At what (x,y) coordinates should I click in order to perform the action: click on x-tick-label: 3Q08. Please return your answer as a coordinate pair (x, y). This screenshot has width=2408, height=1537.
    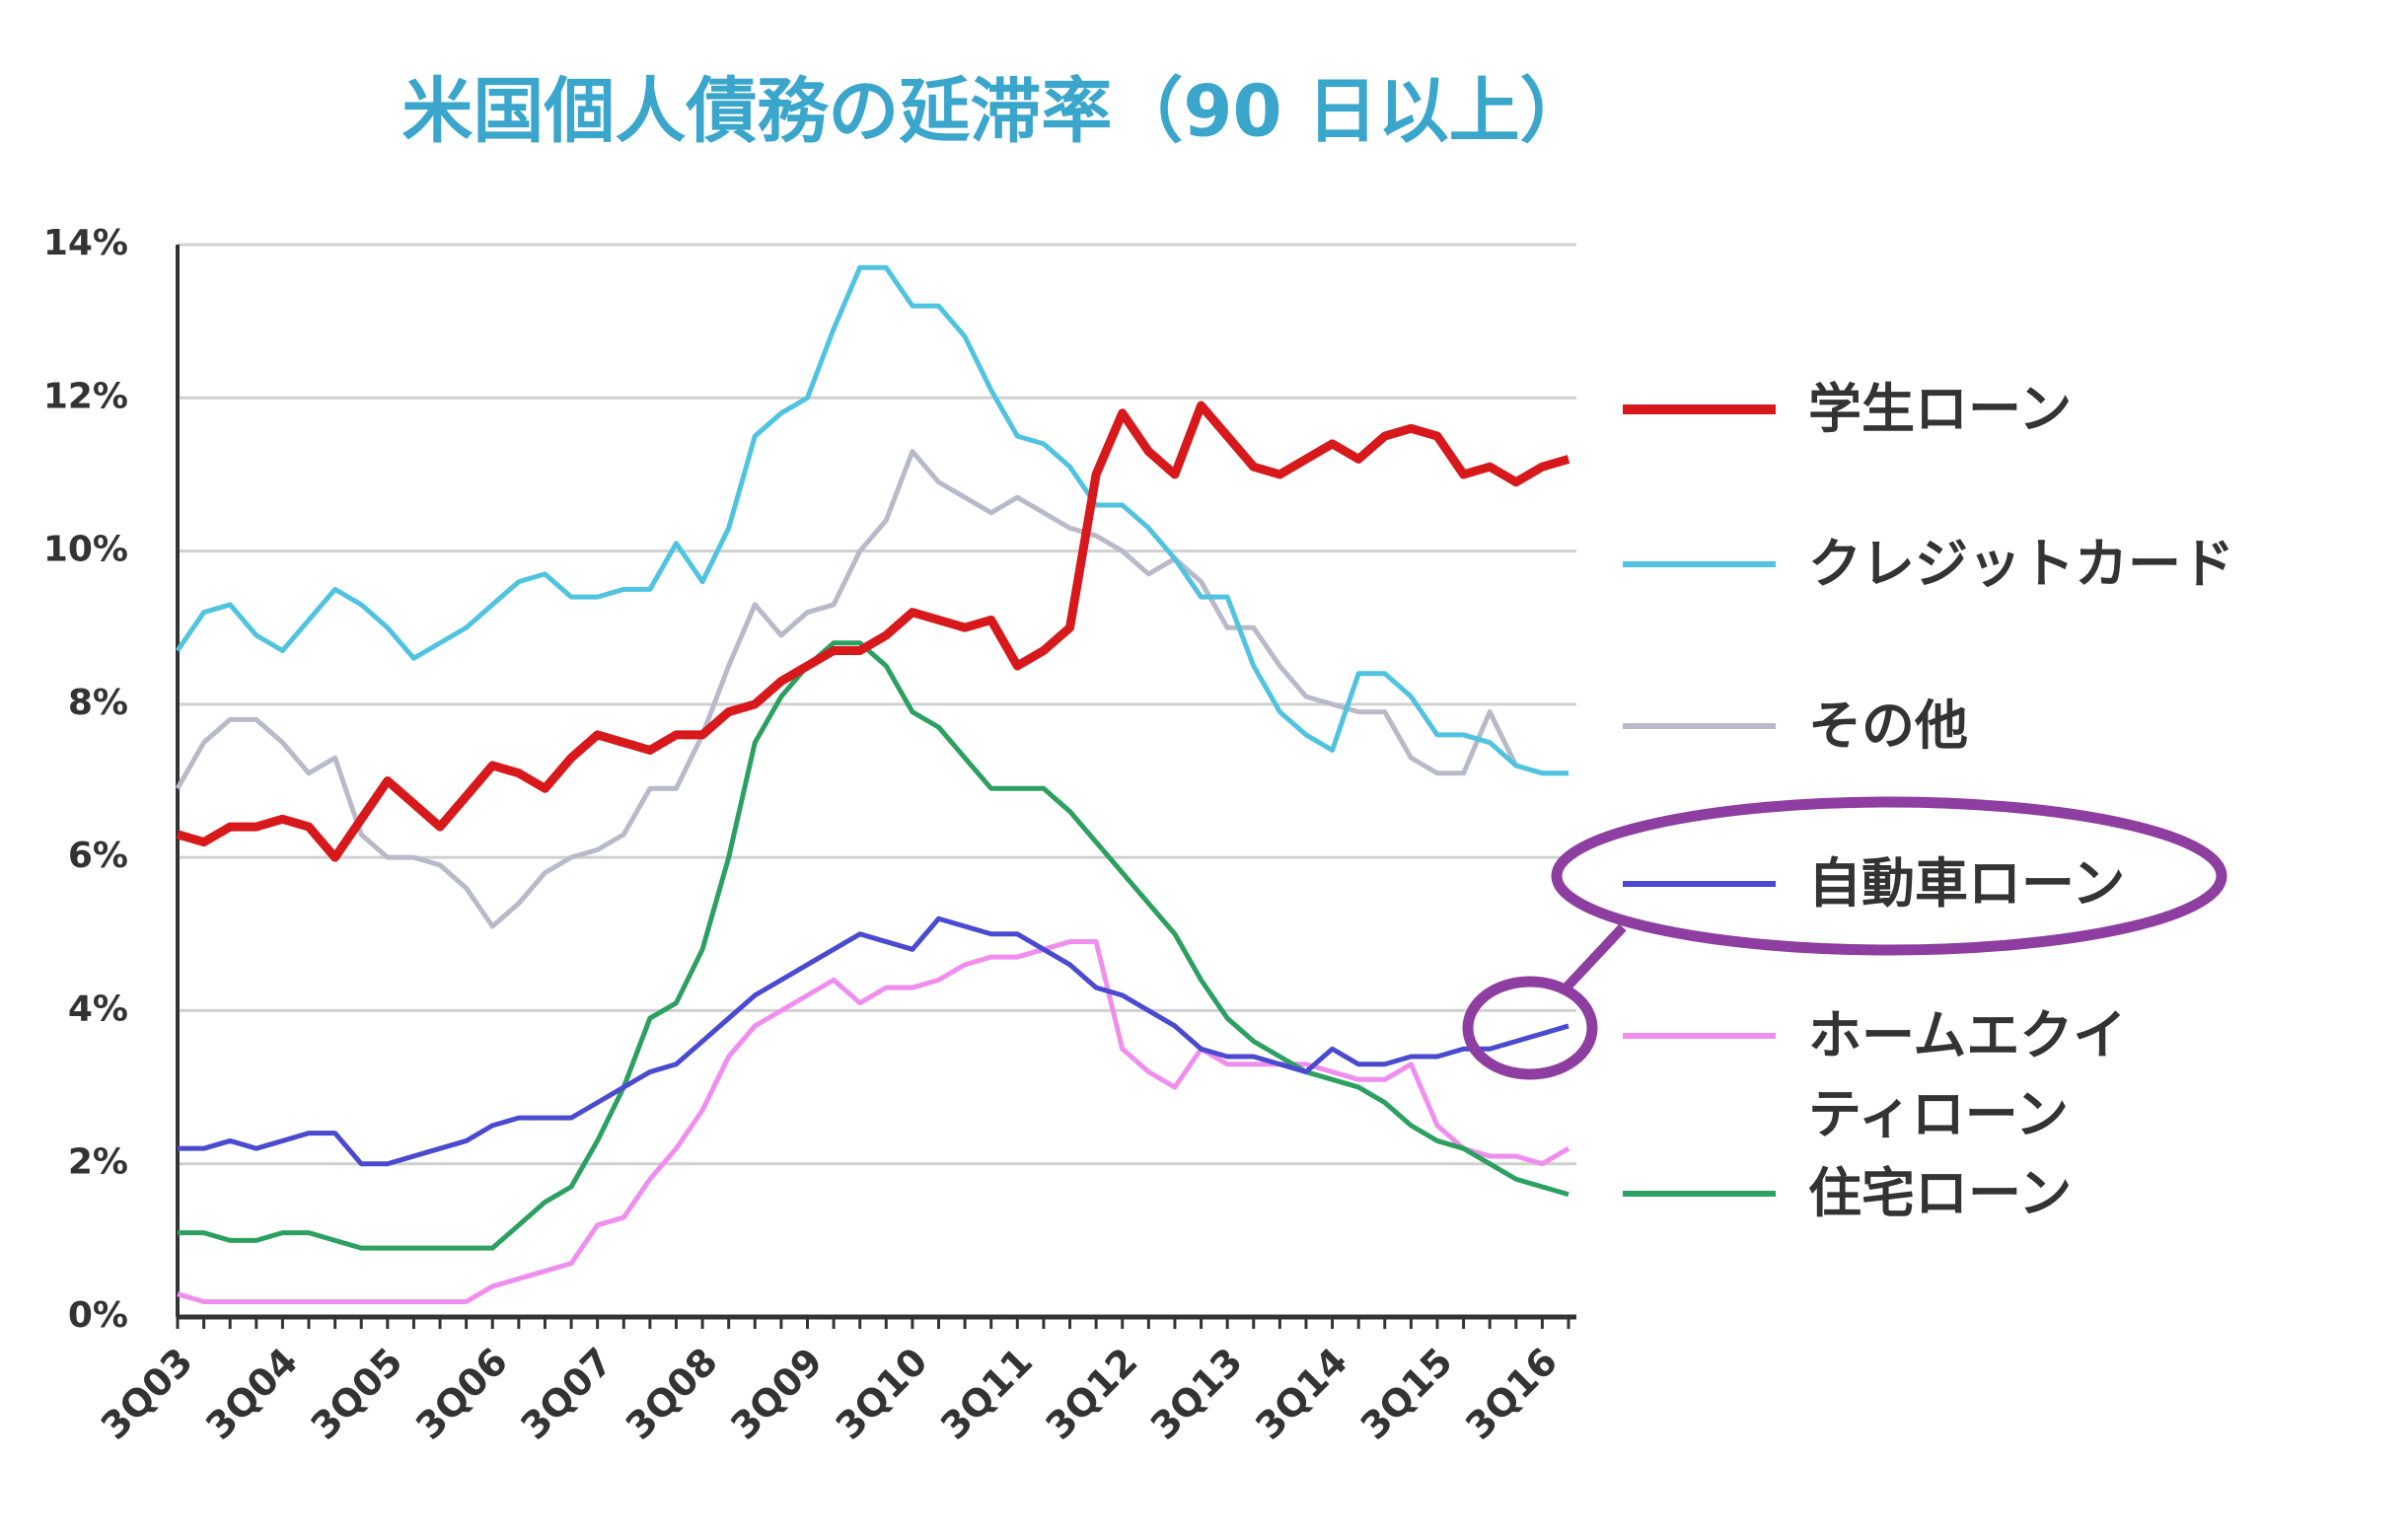
    Looking at the image, I should click on (672, 1394).